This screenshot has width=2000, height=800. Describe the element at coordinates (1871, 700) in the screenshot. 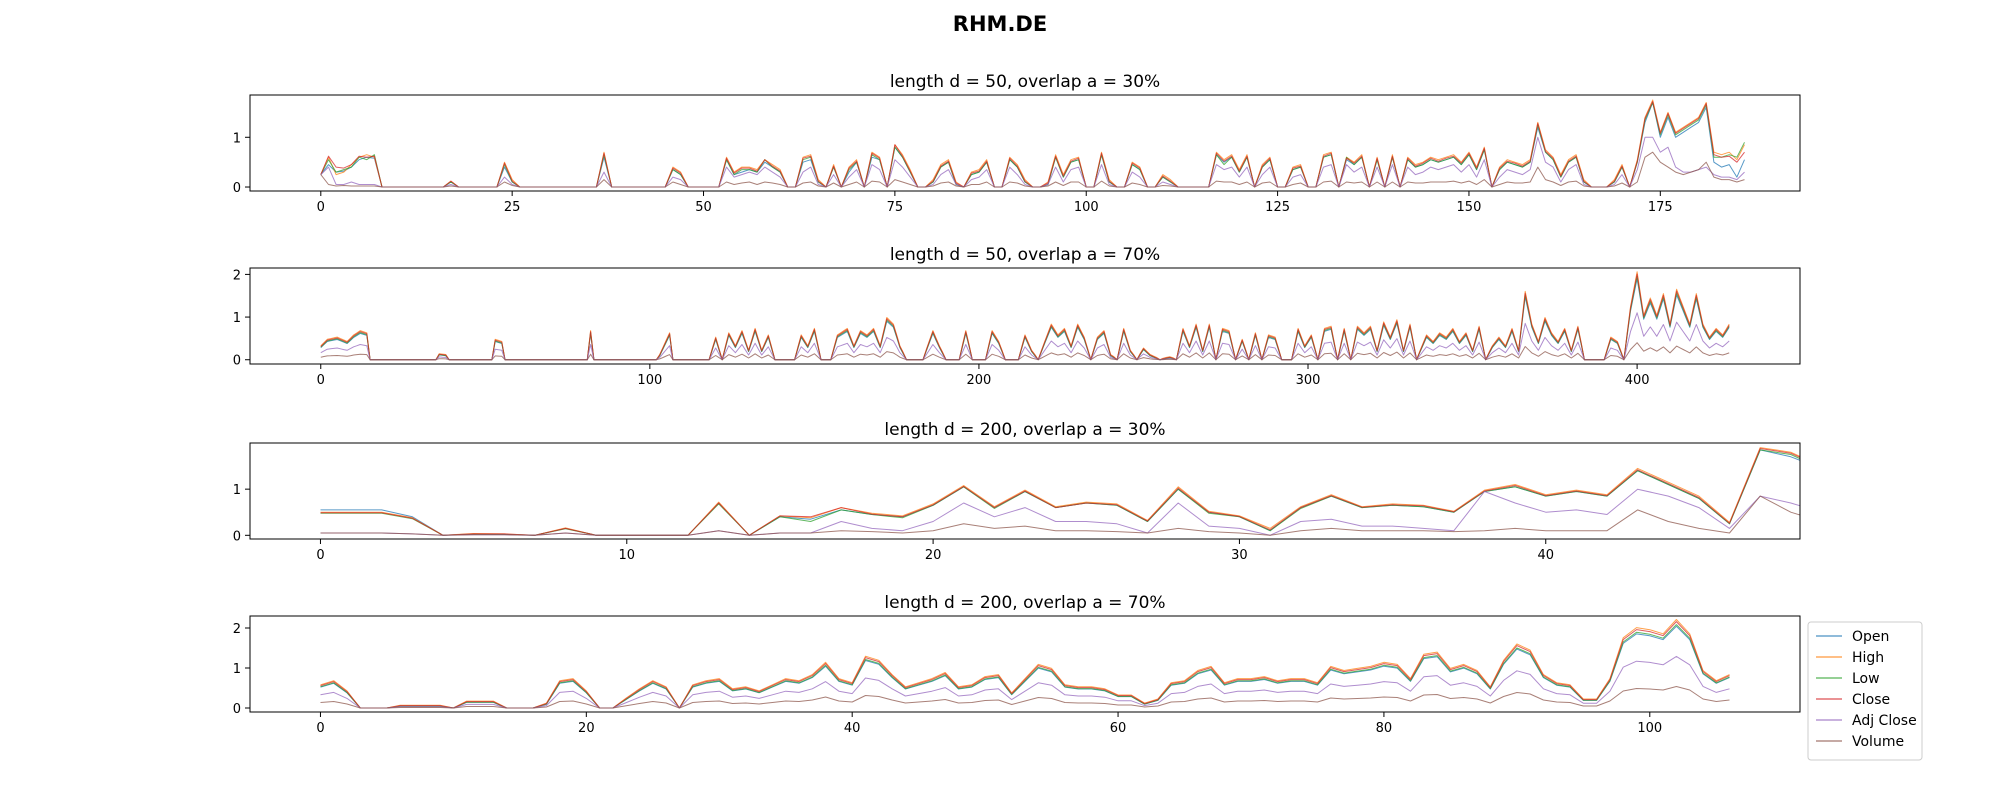

I see `legend-label: Close` at that location.